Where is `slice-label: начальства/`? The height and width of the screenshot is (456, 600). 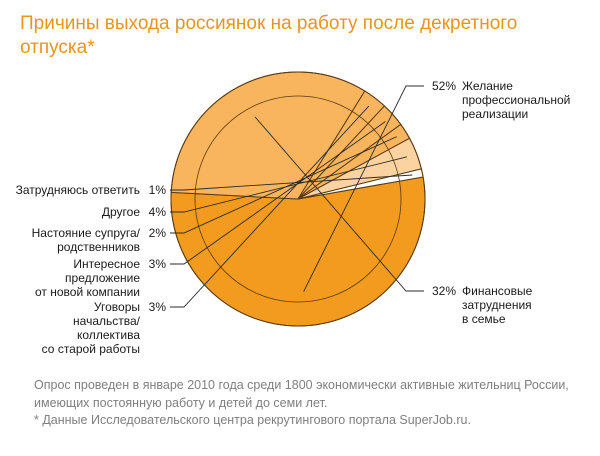 slice-label: начальства/ is located at coordinates (107, 321).